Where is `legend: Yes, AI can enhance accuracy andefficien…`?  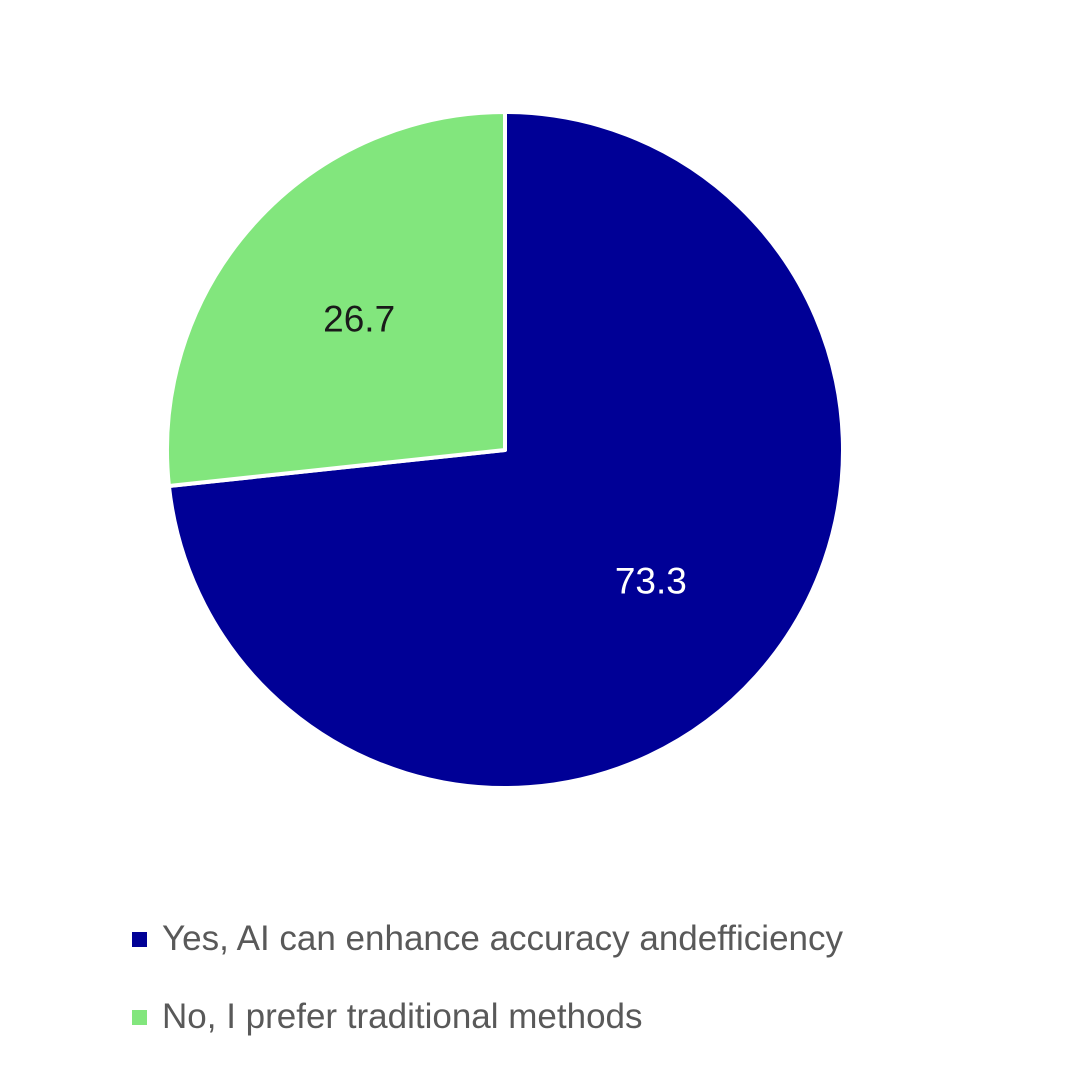
legend: Yes, AI can enhance accuracy andefficien… is located at coordinates (487, 990).